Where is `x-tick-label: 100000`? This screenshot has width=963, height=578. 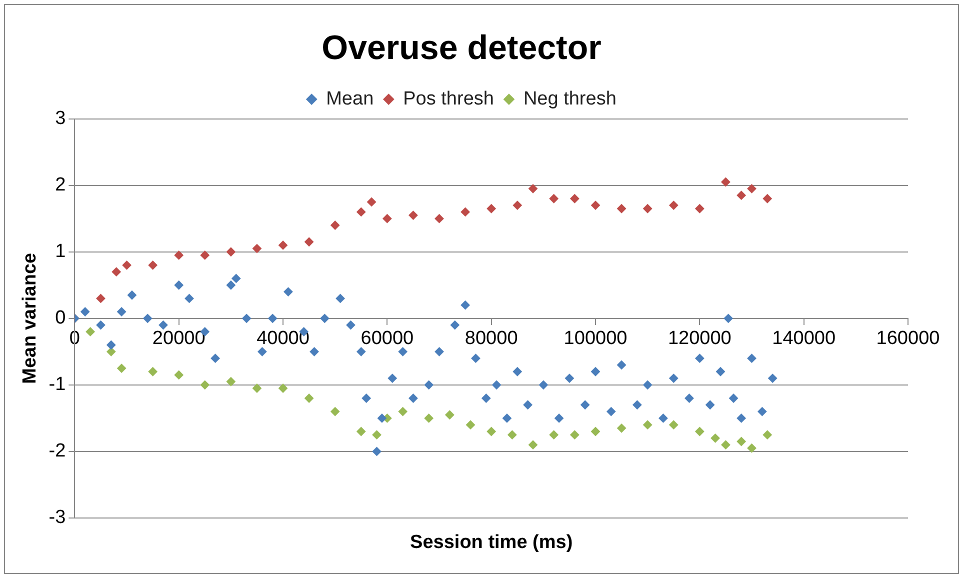 x-tick-label: 100000 is located at coordinates (596, 339).